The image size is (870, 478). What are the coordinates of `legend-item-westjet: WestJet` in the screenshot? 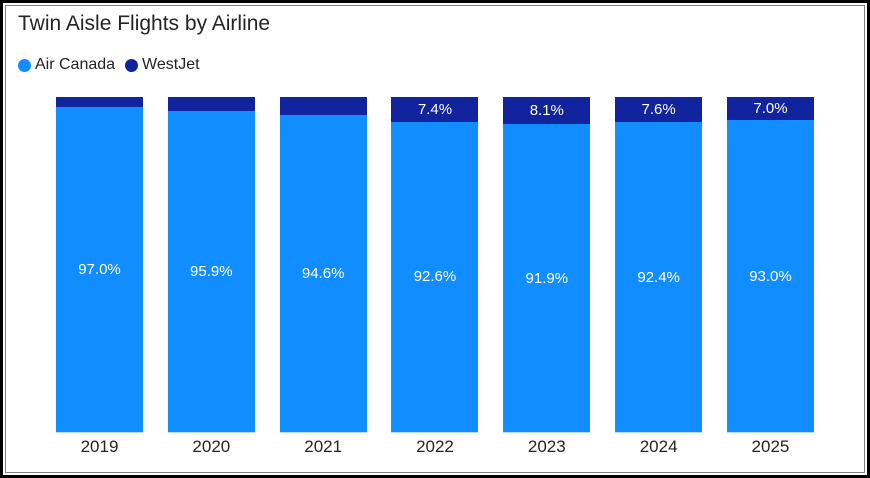 It's located at (162, 65).